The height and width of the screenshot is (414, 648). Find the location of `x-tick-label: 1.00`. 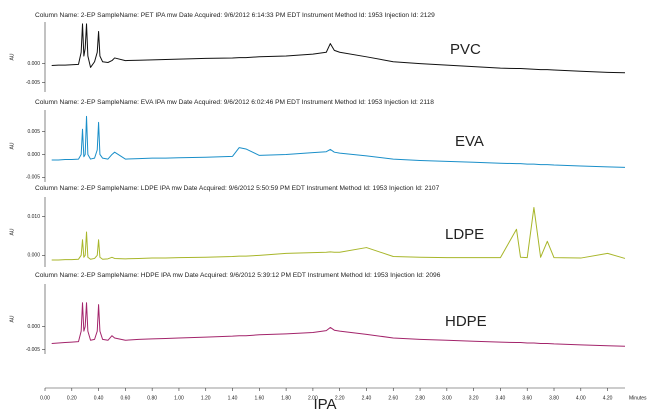

x-tick-label: 1.00 is located at coordinates (179, 398).